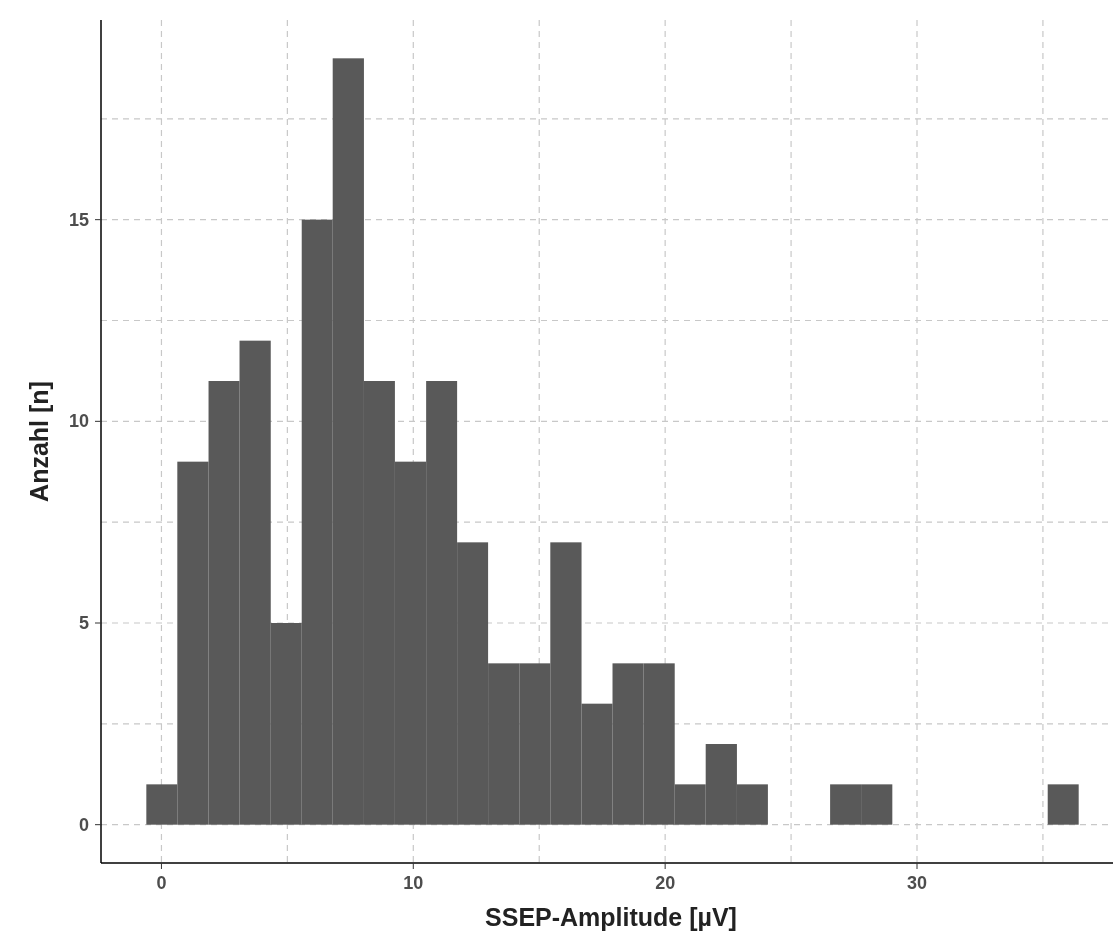 This screenshot has height=934, width=1113. I want to click on y-tick-label: 0, so click(83, 824).